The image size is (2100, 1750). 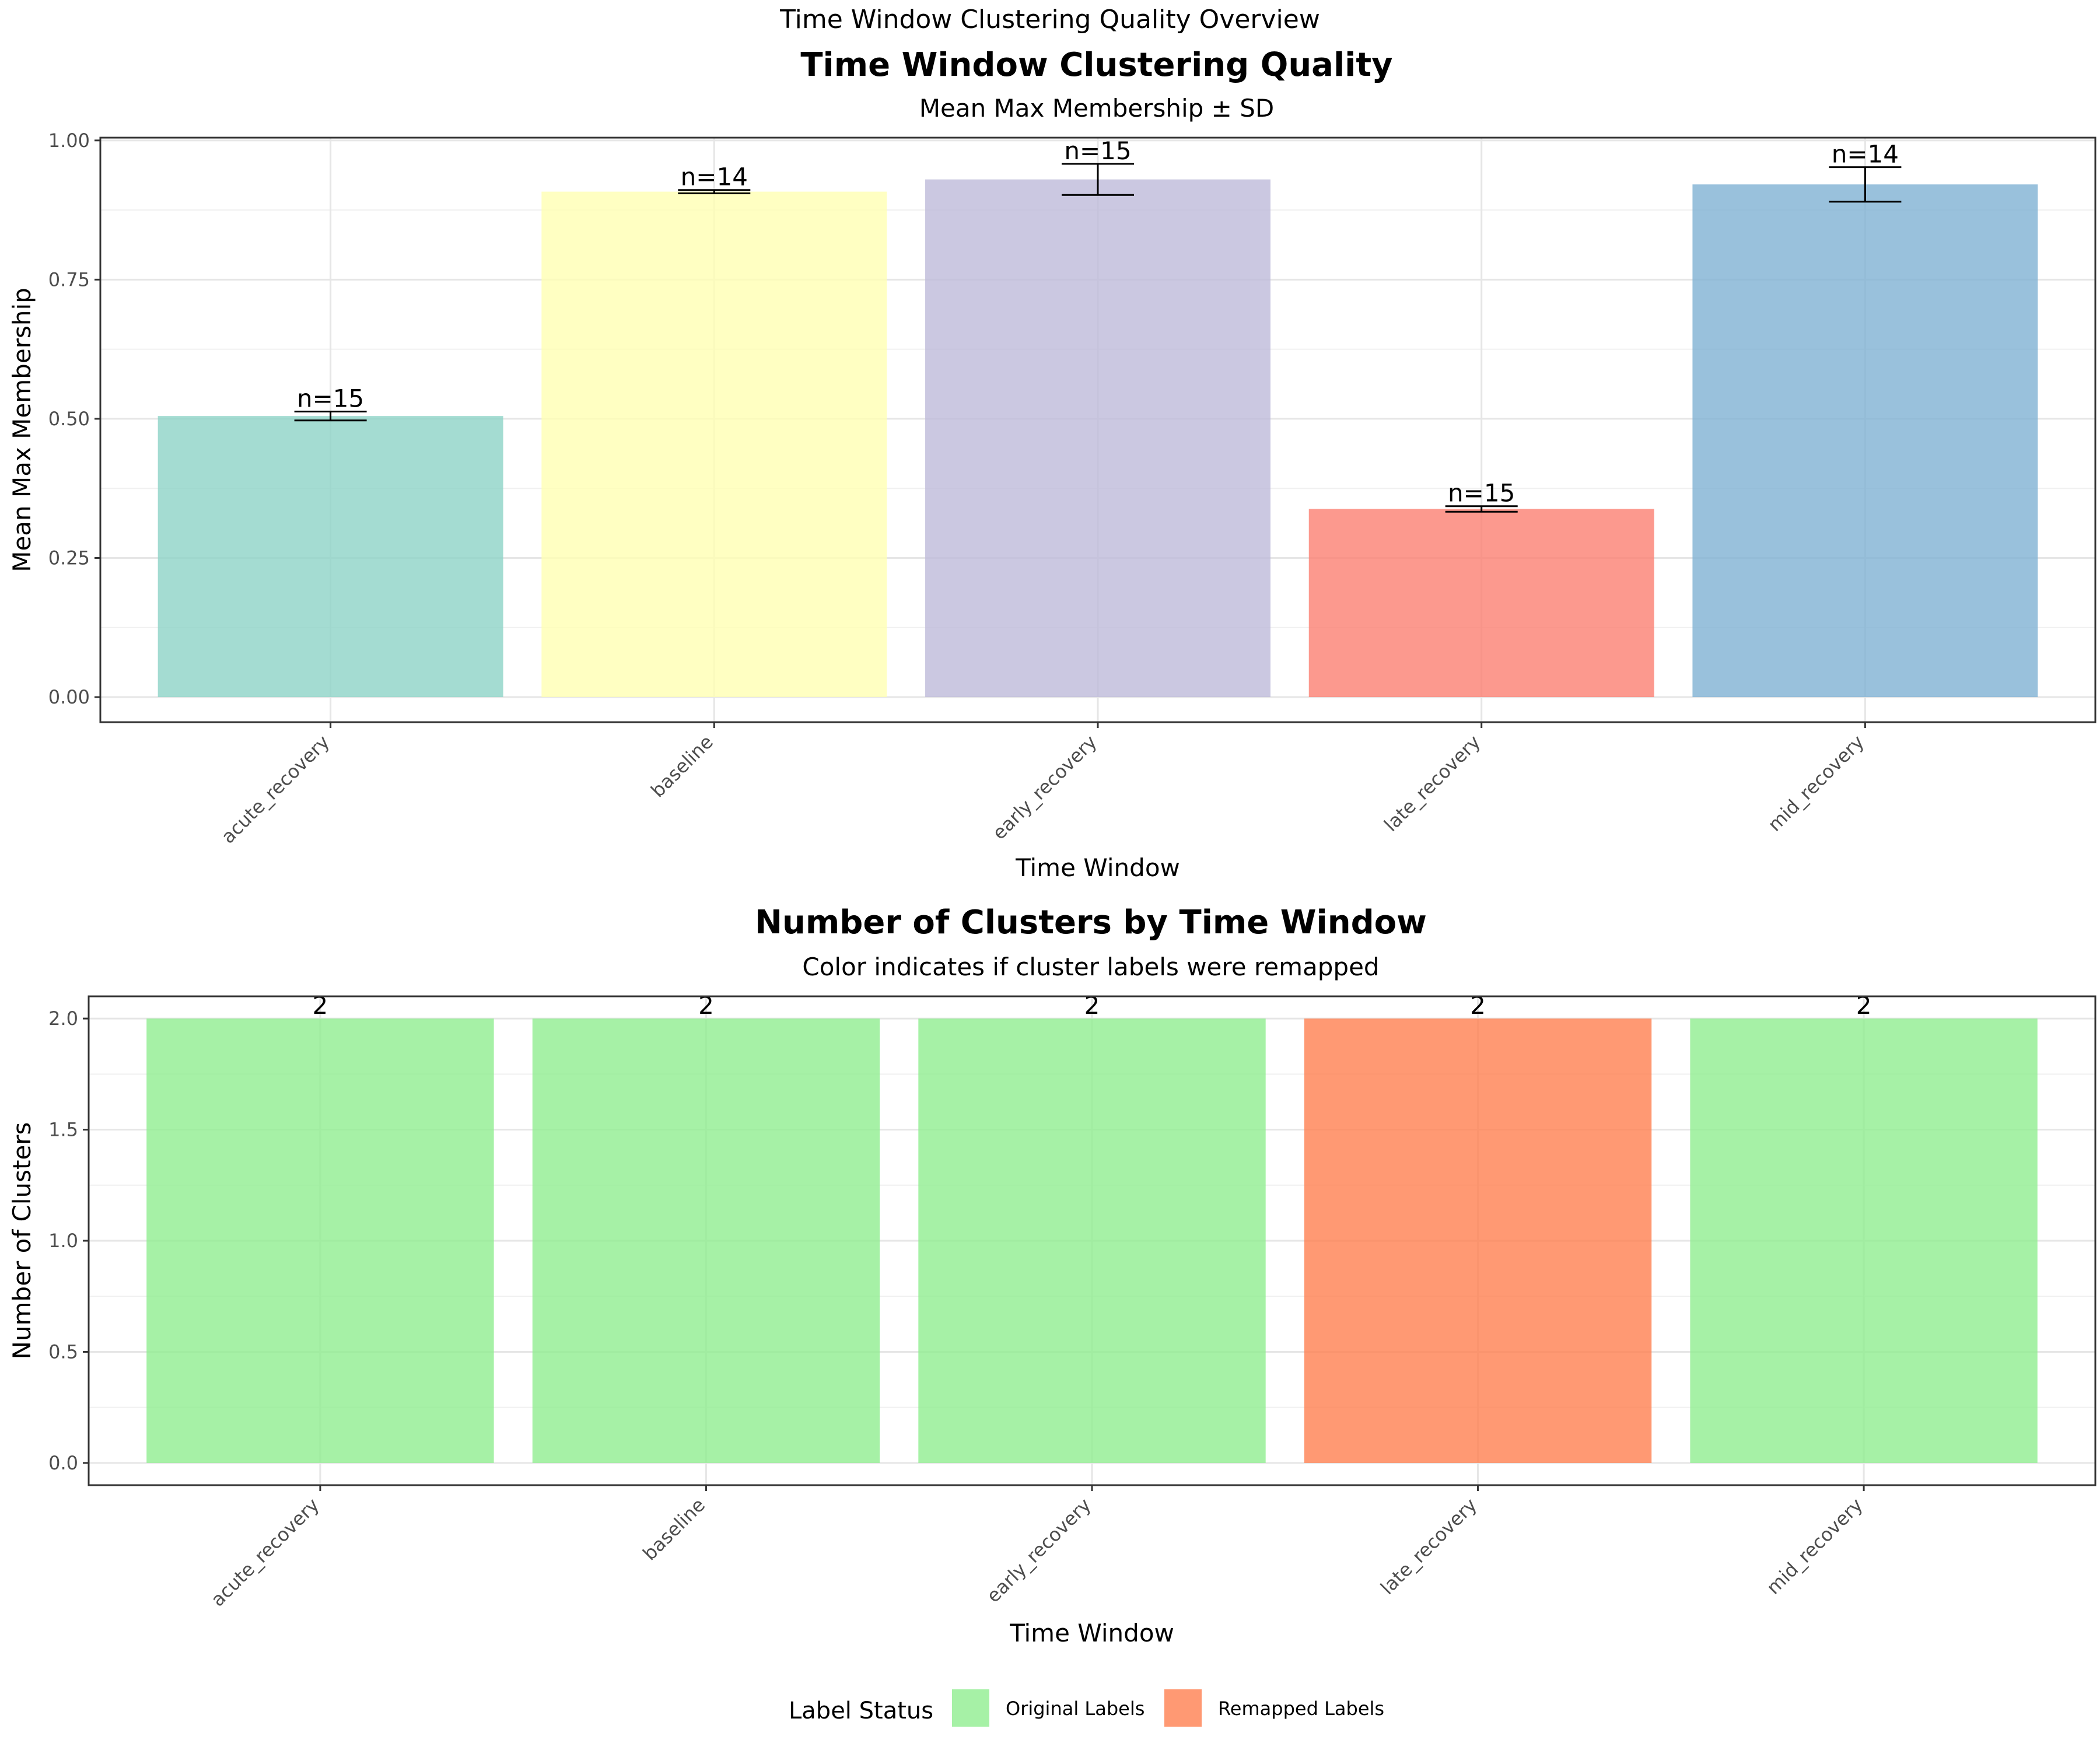 I want to click on y-tick-label: 0.25, so click(x=69, y=558).